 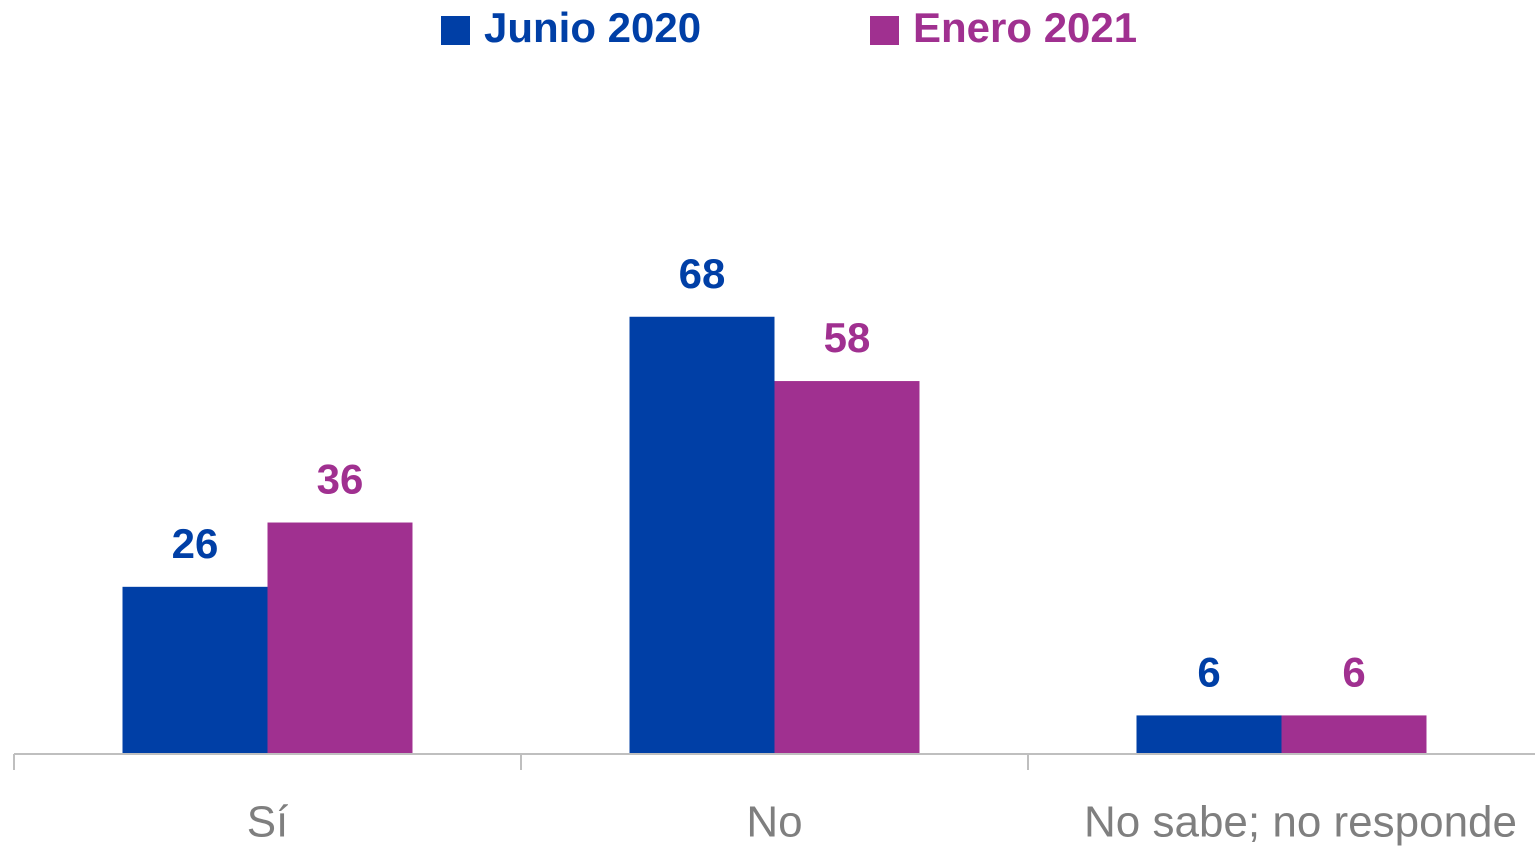 What do you see at coordinates (774, 822) in the screenshot?
I see `x-tick-label: No` at bounding box center [774, 822].